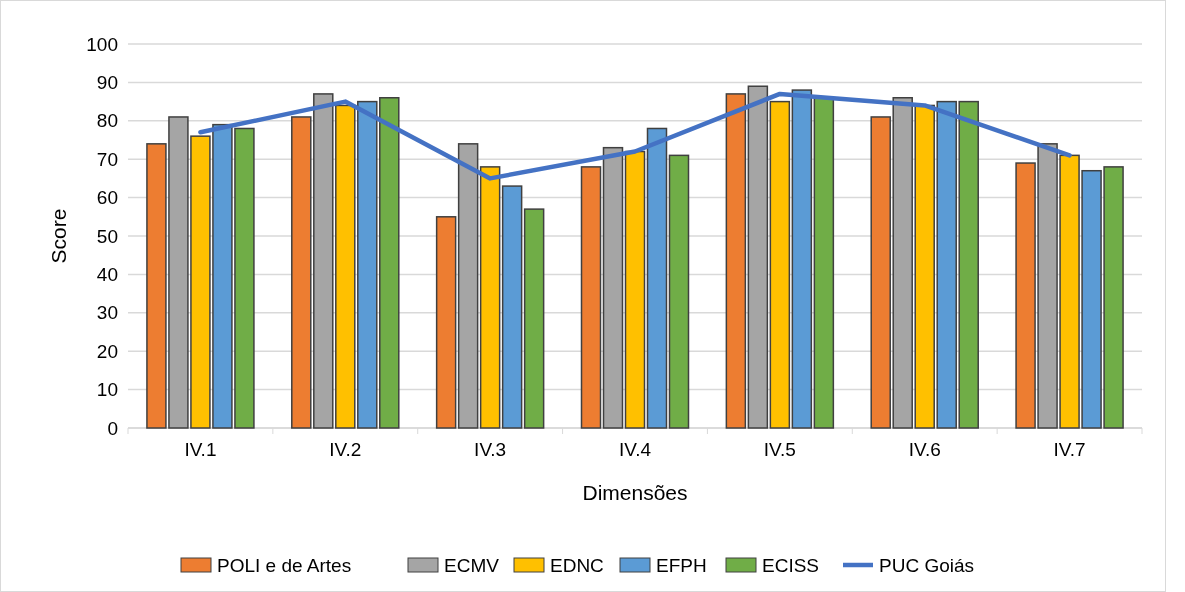 Image resolution: width=1185 pixels, height=592 pixels. Describe the element at coordinates (200, 449) in the screenshot. I see `x-tick-label: IV.1` at that location.